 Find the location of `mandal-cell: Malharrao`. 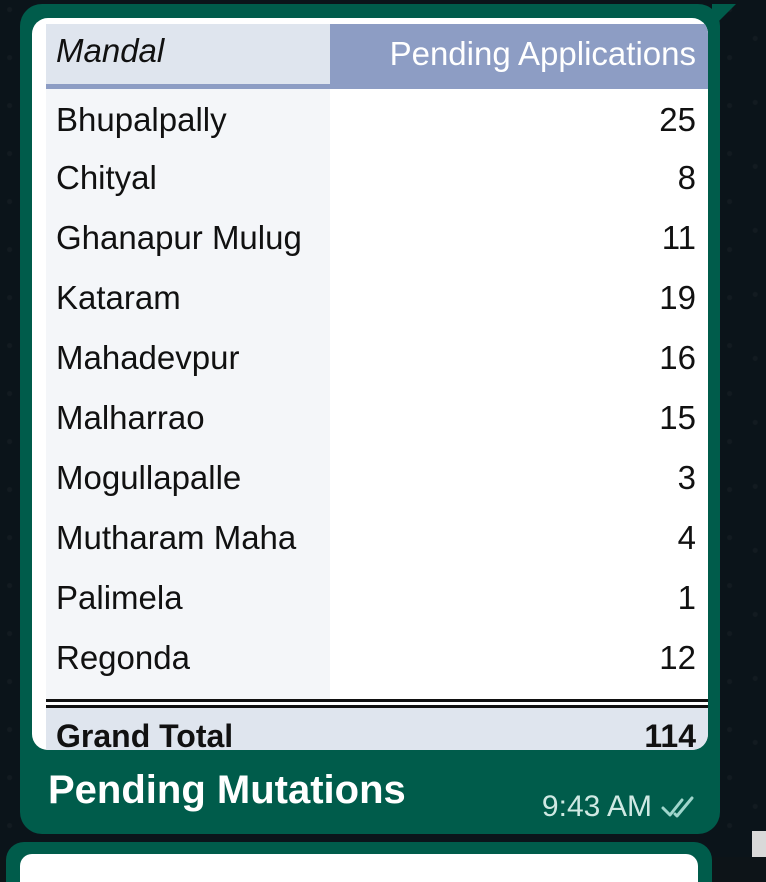

mandal-cell: Malharrao is located at coordinates (130, 417).